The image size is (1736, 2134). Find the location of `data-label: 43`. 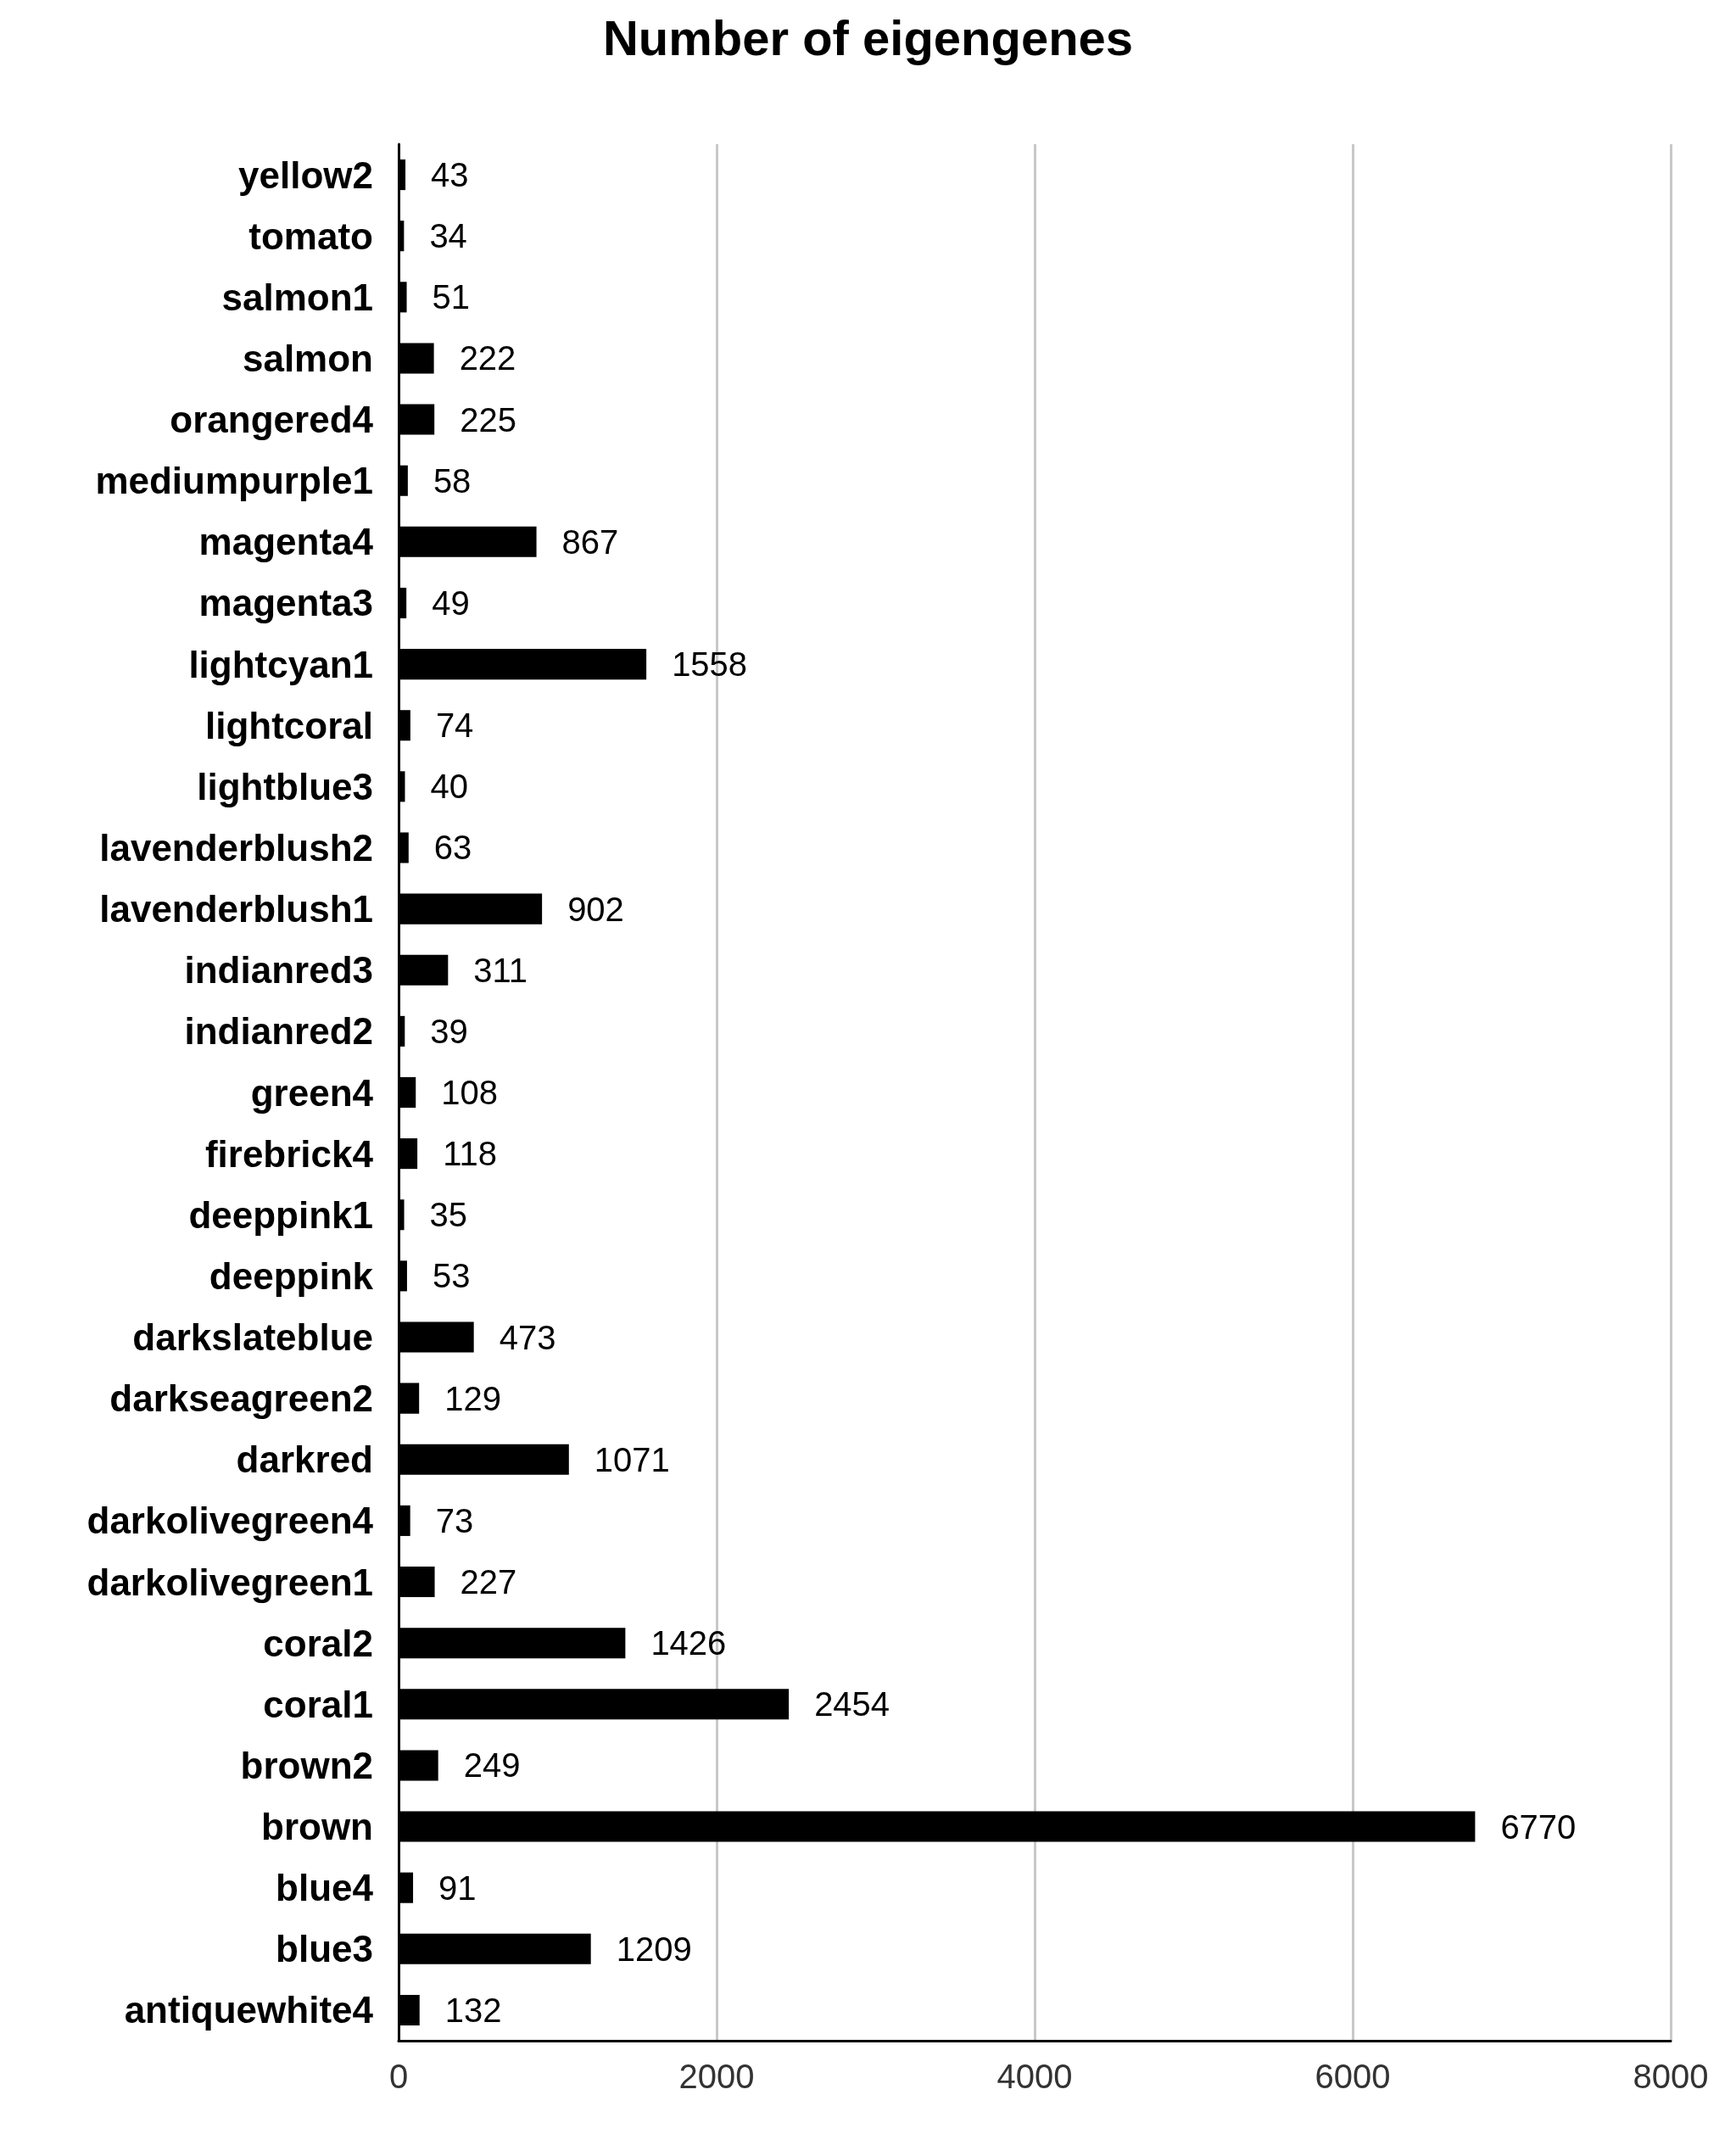

data-label: 43 is located at coordinates (450, 175).